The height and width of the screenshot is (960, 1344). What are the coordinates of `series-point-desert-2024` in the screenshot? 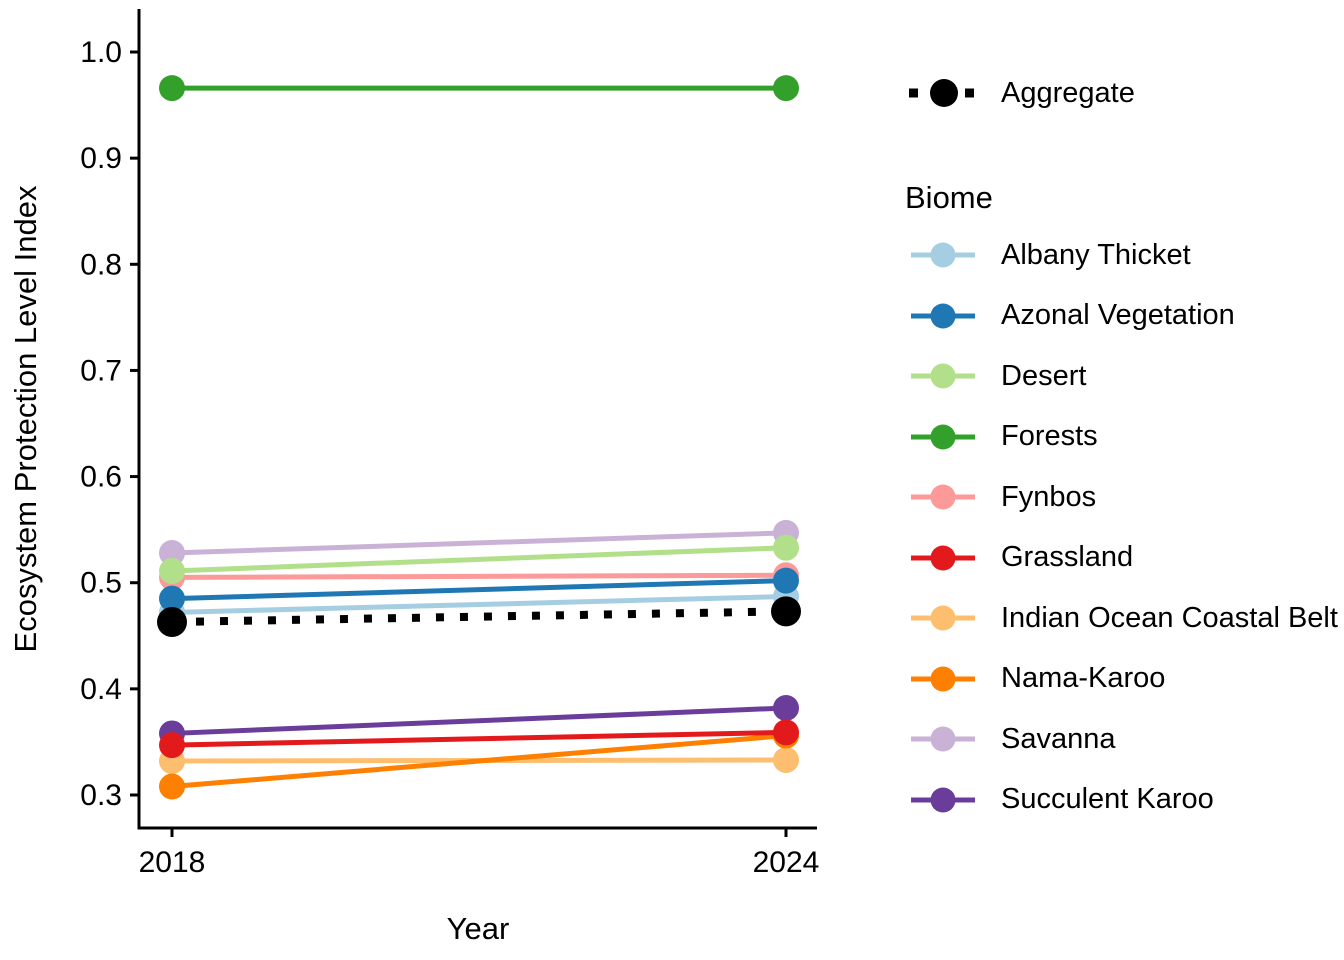 It's located at (786, 547).